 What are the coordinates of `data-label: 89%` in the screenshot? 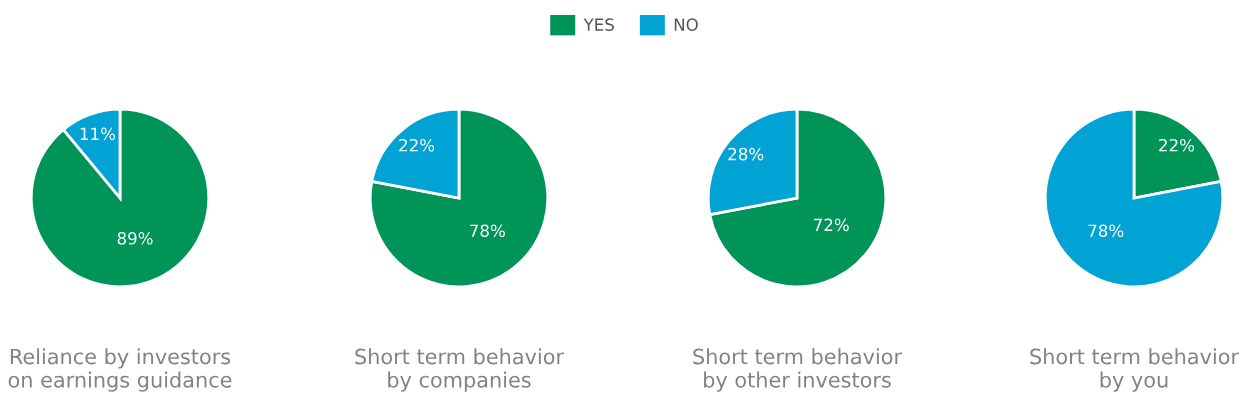 It's located at (135, 238).